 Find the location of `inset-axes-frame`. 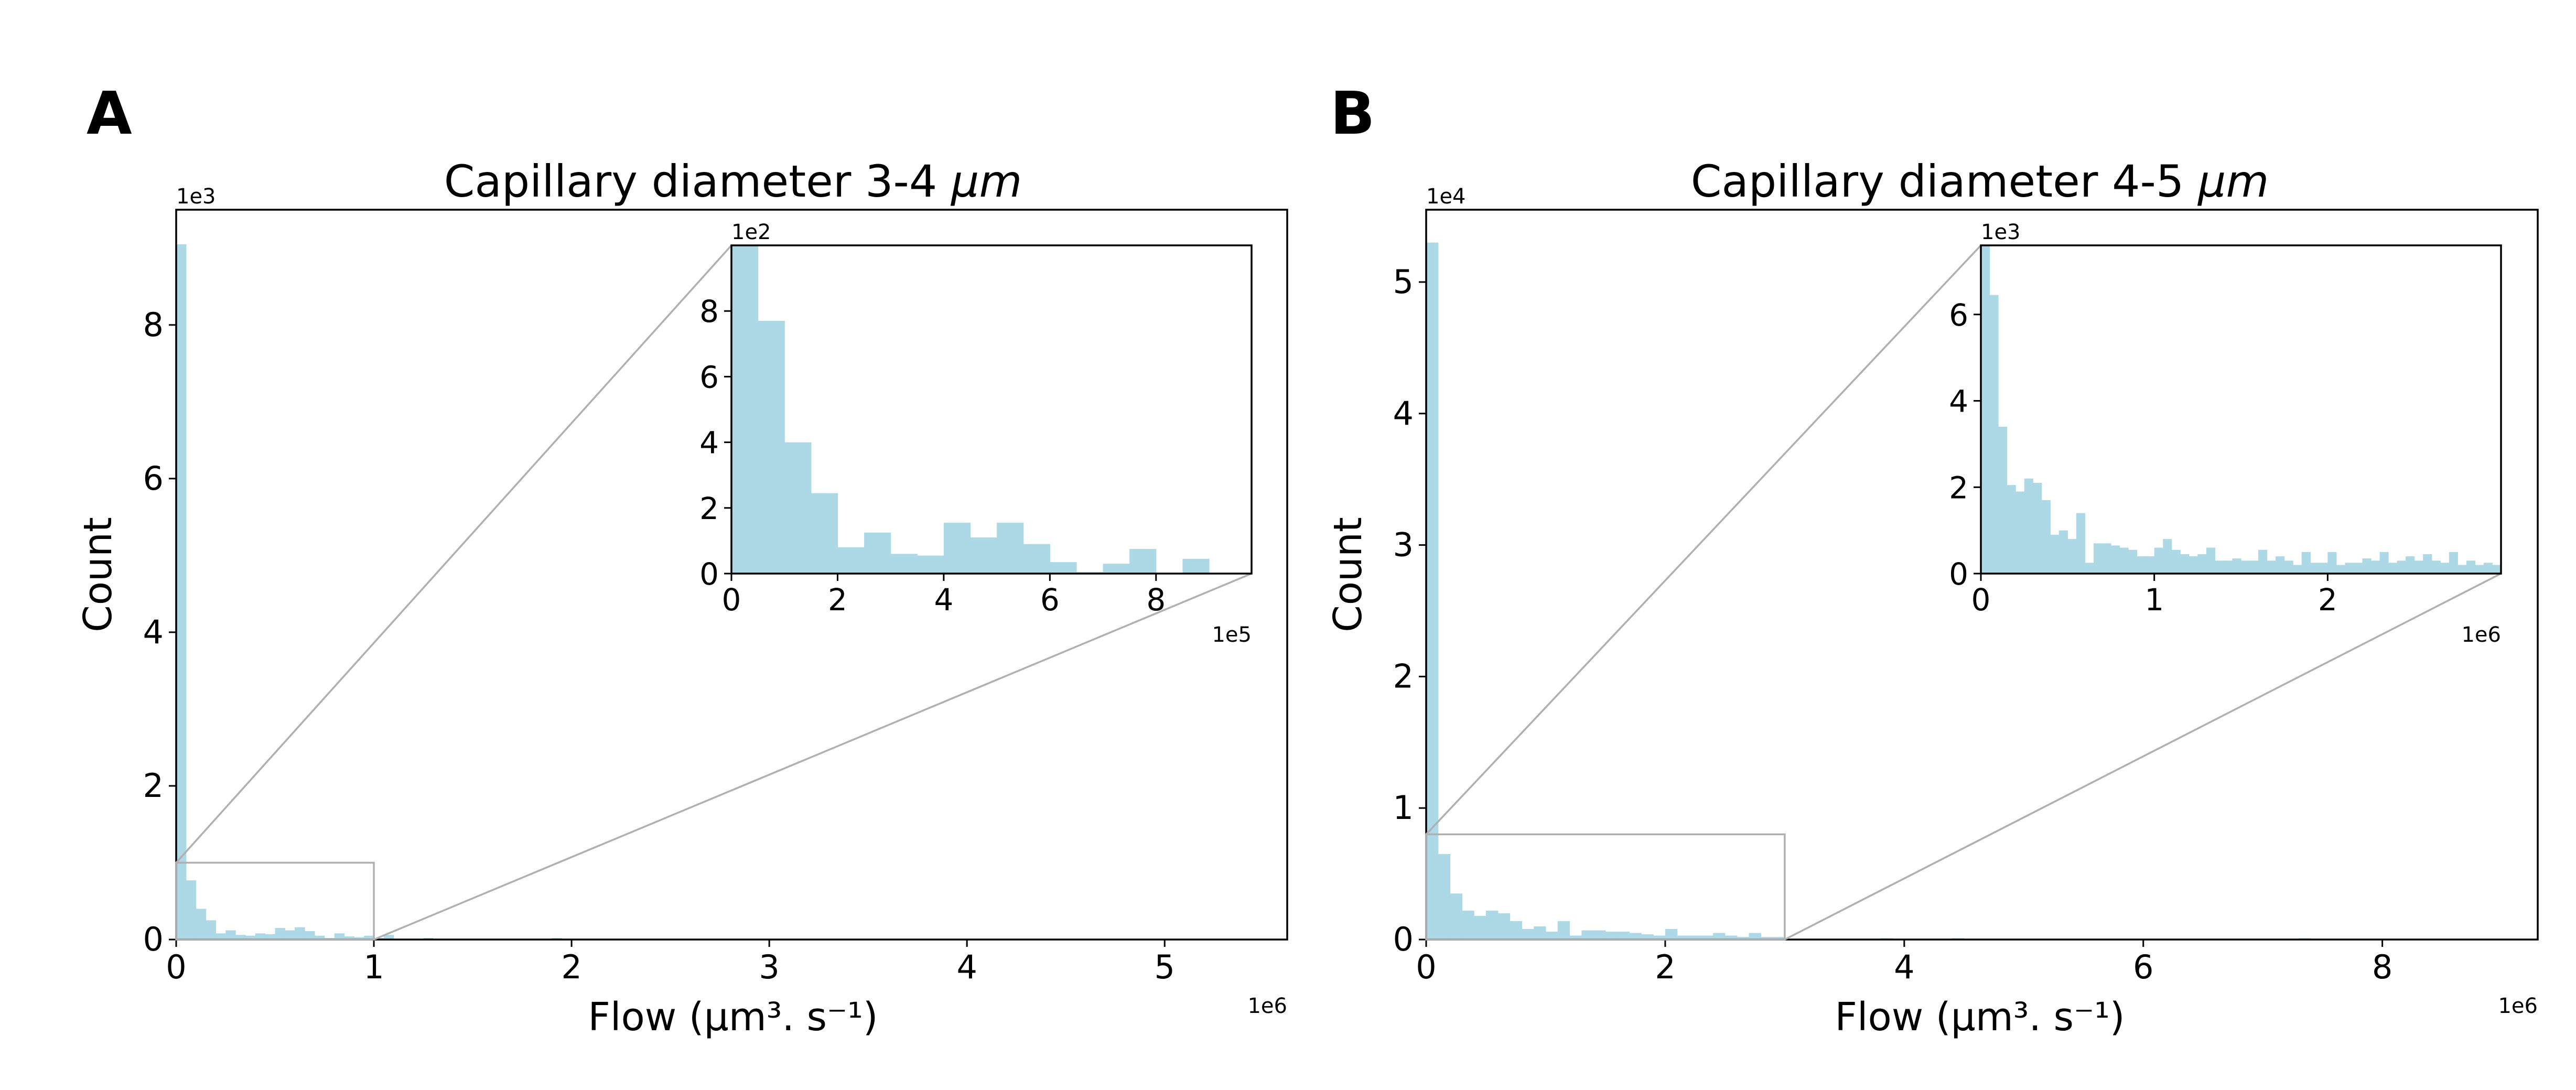

inset-axes-frame is located at coordinates (991, 409).